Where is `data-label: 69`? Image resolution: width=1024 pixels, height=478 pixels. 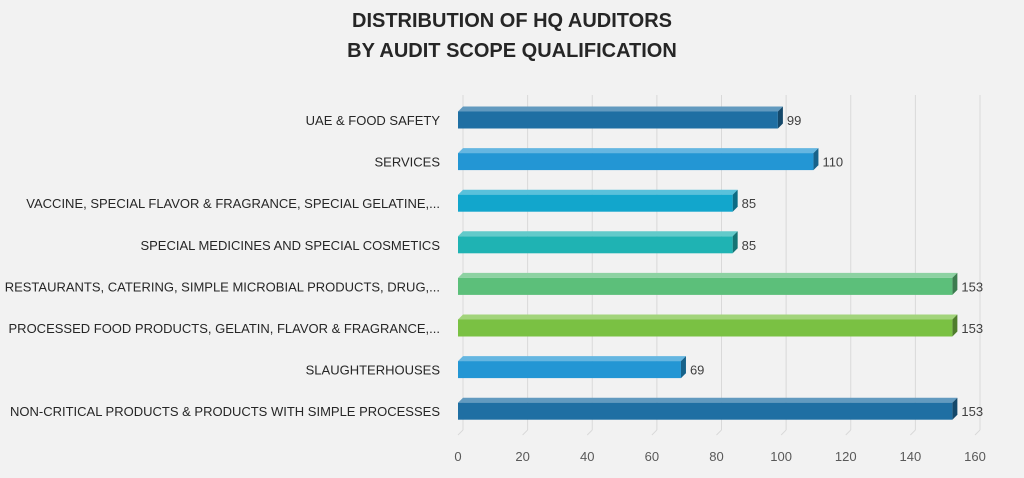 data-label: 69 is located at coordinates (697, 370).